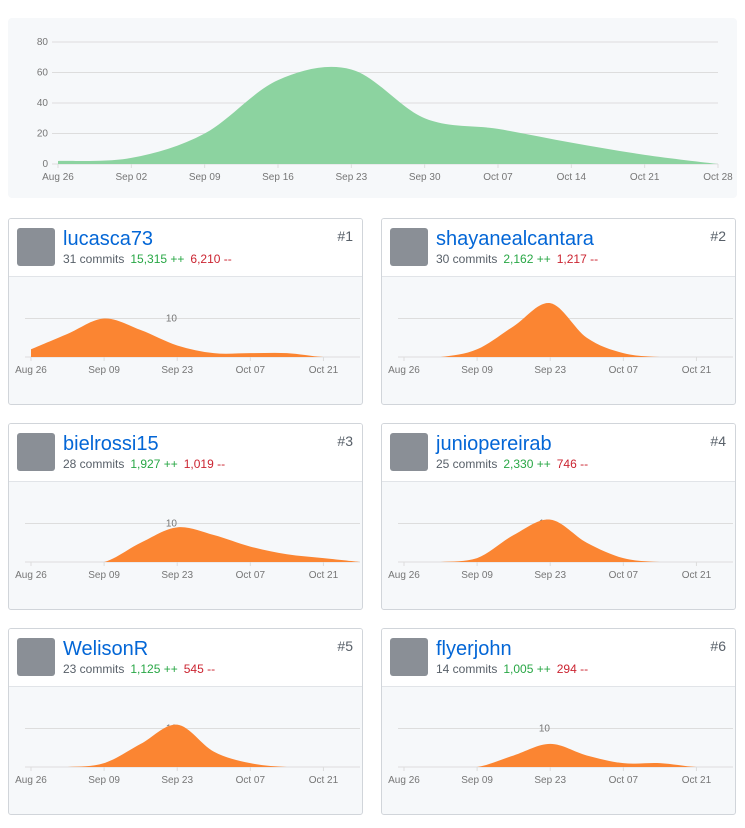  I want to click on username: juniopereirab, so click(494, 444).